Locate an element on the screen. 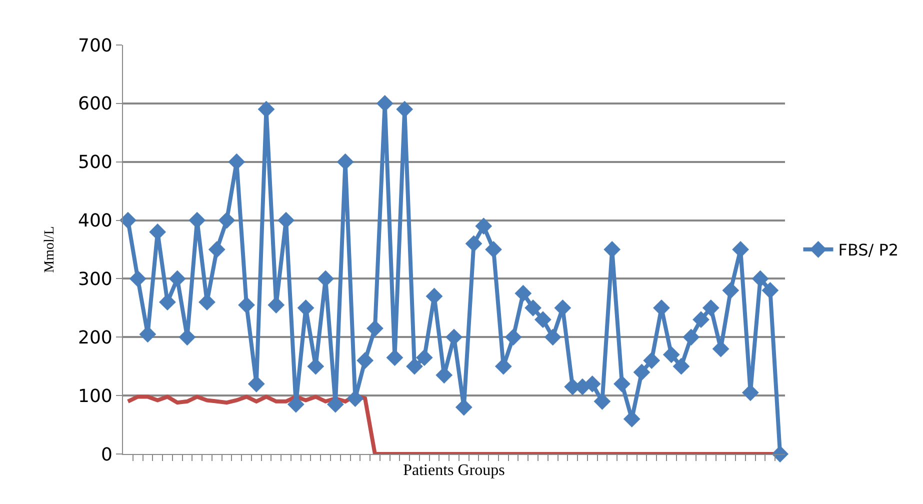  legend-label: FBS/ P2 is located at coordinates (868, 250).